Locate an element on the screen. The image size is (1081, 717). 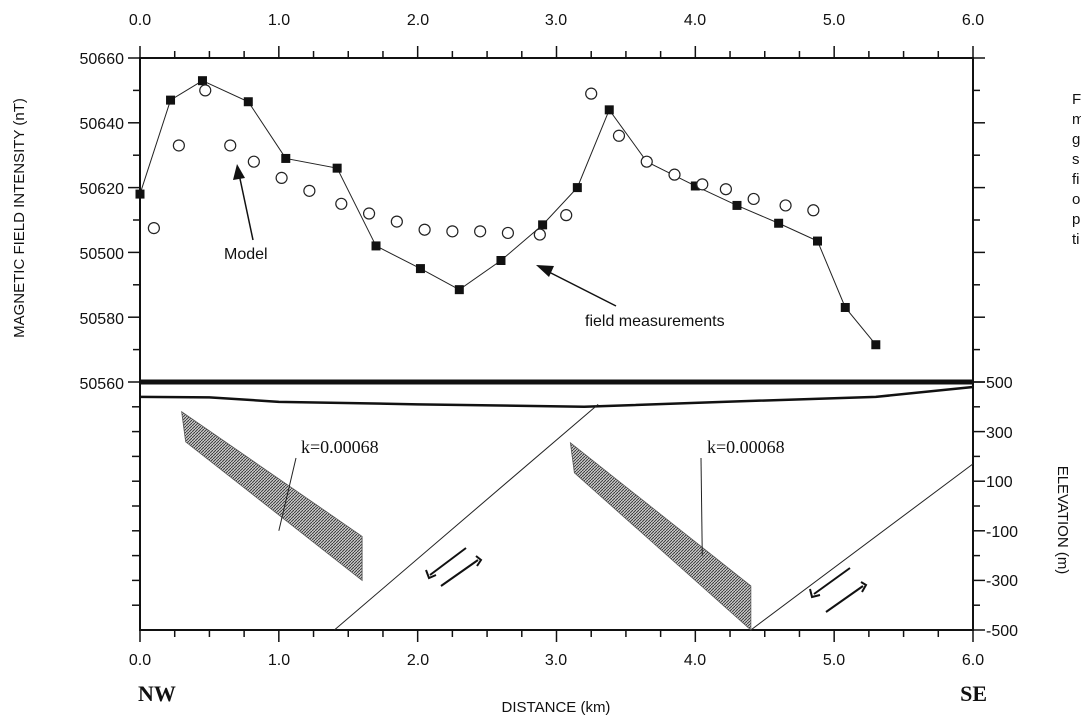
body-leader-line is located at coordinates (701, 507).